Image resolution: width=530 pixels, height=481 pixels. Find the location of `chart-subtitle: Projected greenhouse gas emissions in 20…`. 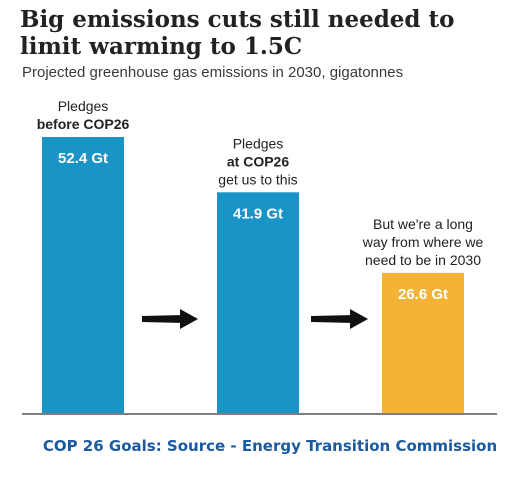

chart-subtitle: Projected greenhouse gas emissions in 20… is located at coordinates (213, 72).